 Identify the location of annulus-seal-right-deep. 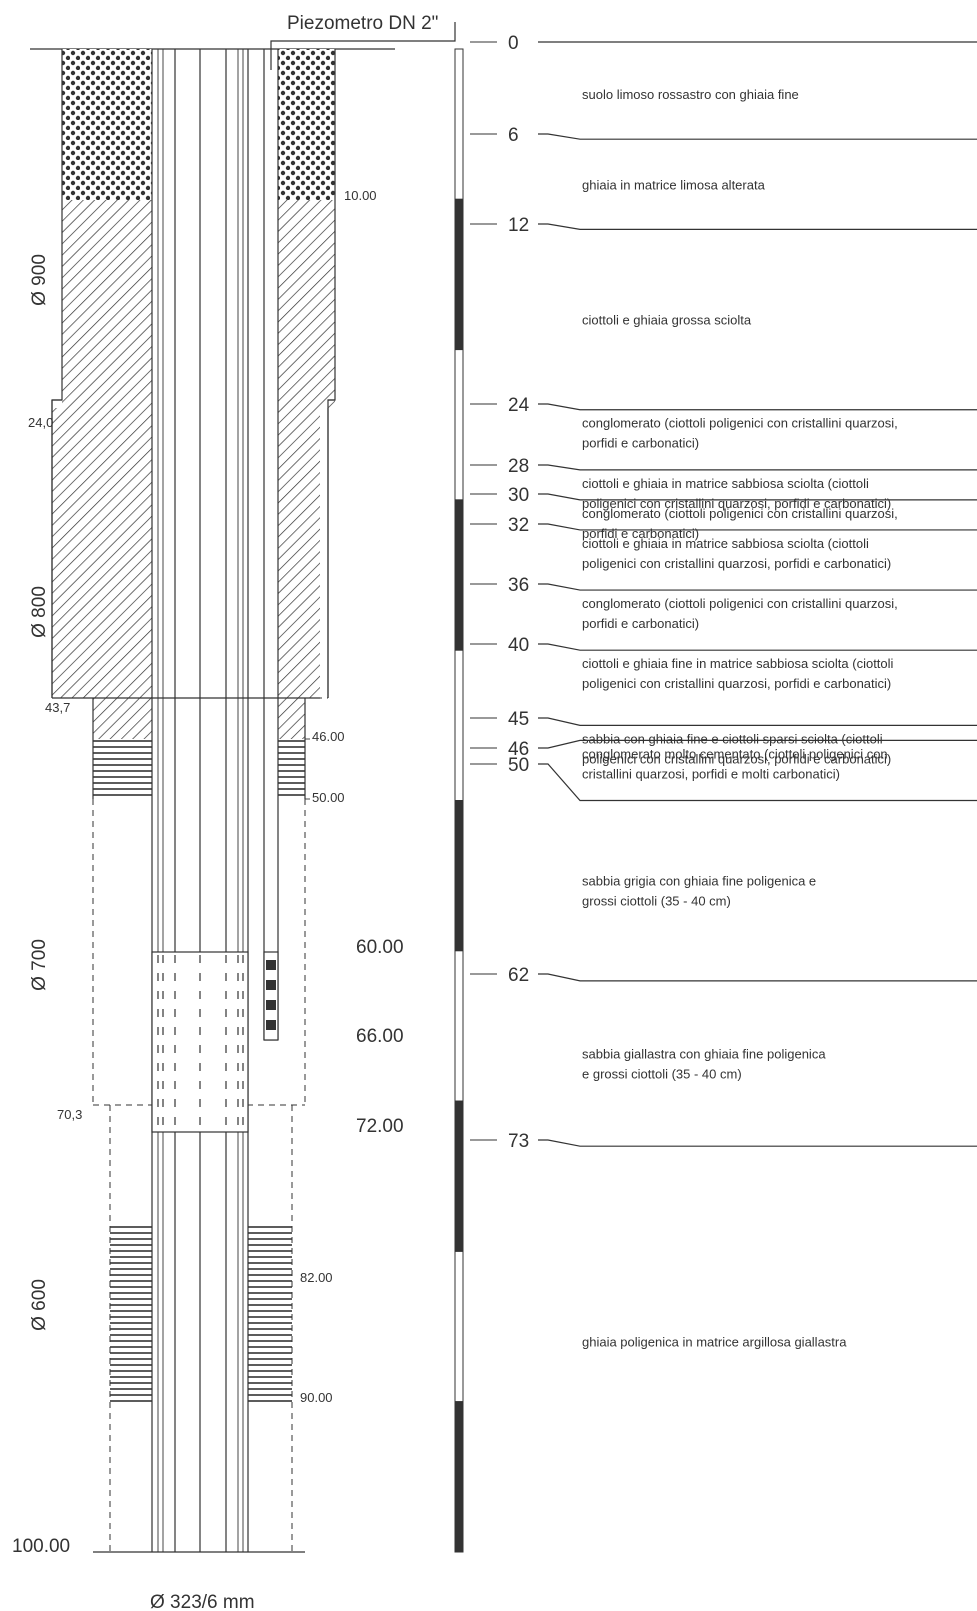
(270, 1313).